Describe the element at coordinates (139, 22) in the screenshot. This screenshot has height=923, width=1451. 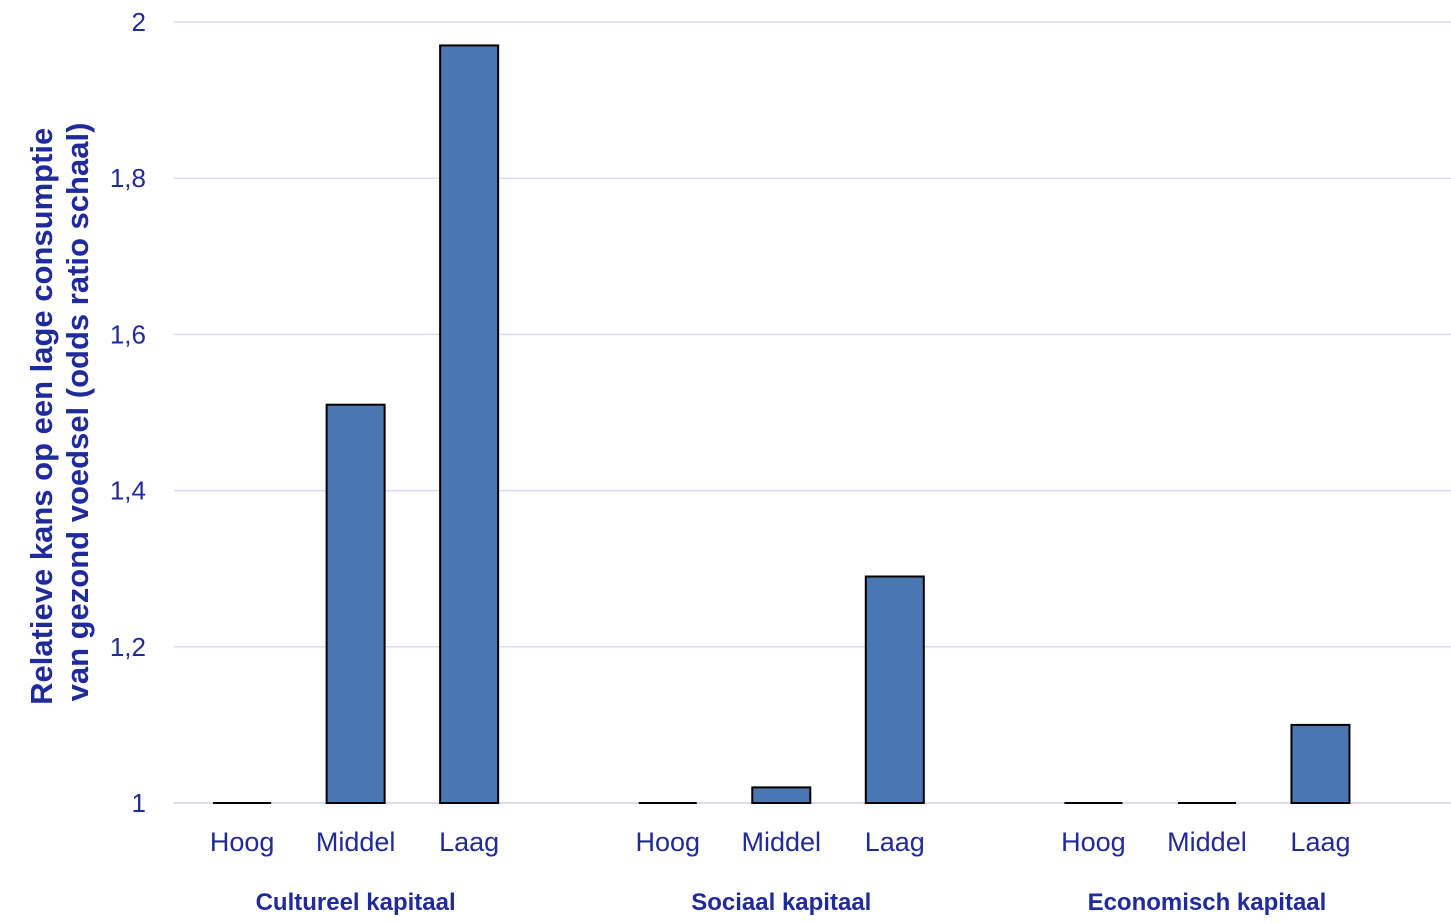
I see `y-tick-label: 2` at that location.